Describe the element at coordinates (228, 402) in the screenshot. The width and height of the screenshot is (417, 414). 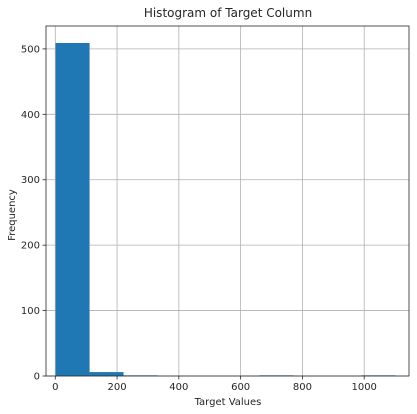
I see `x-axis-label: Target Values` at that location.